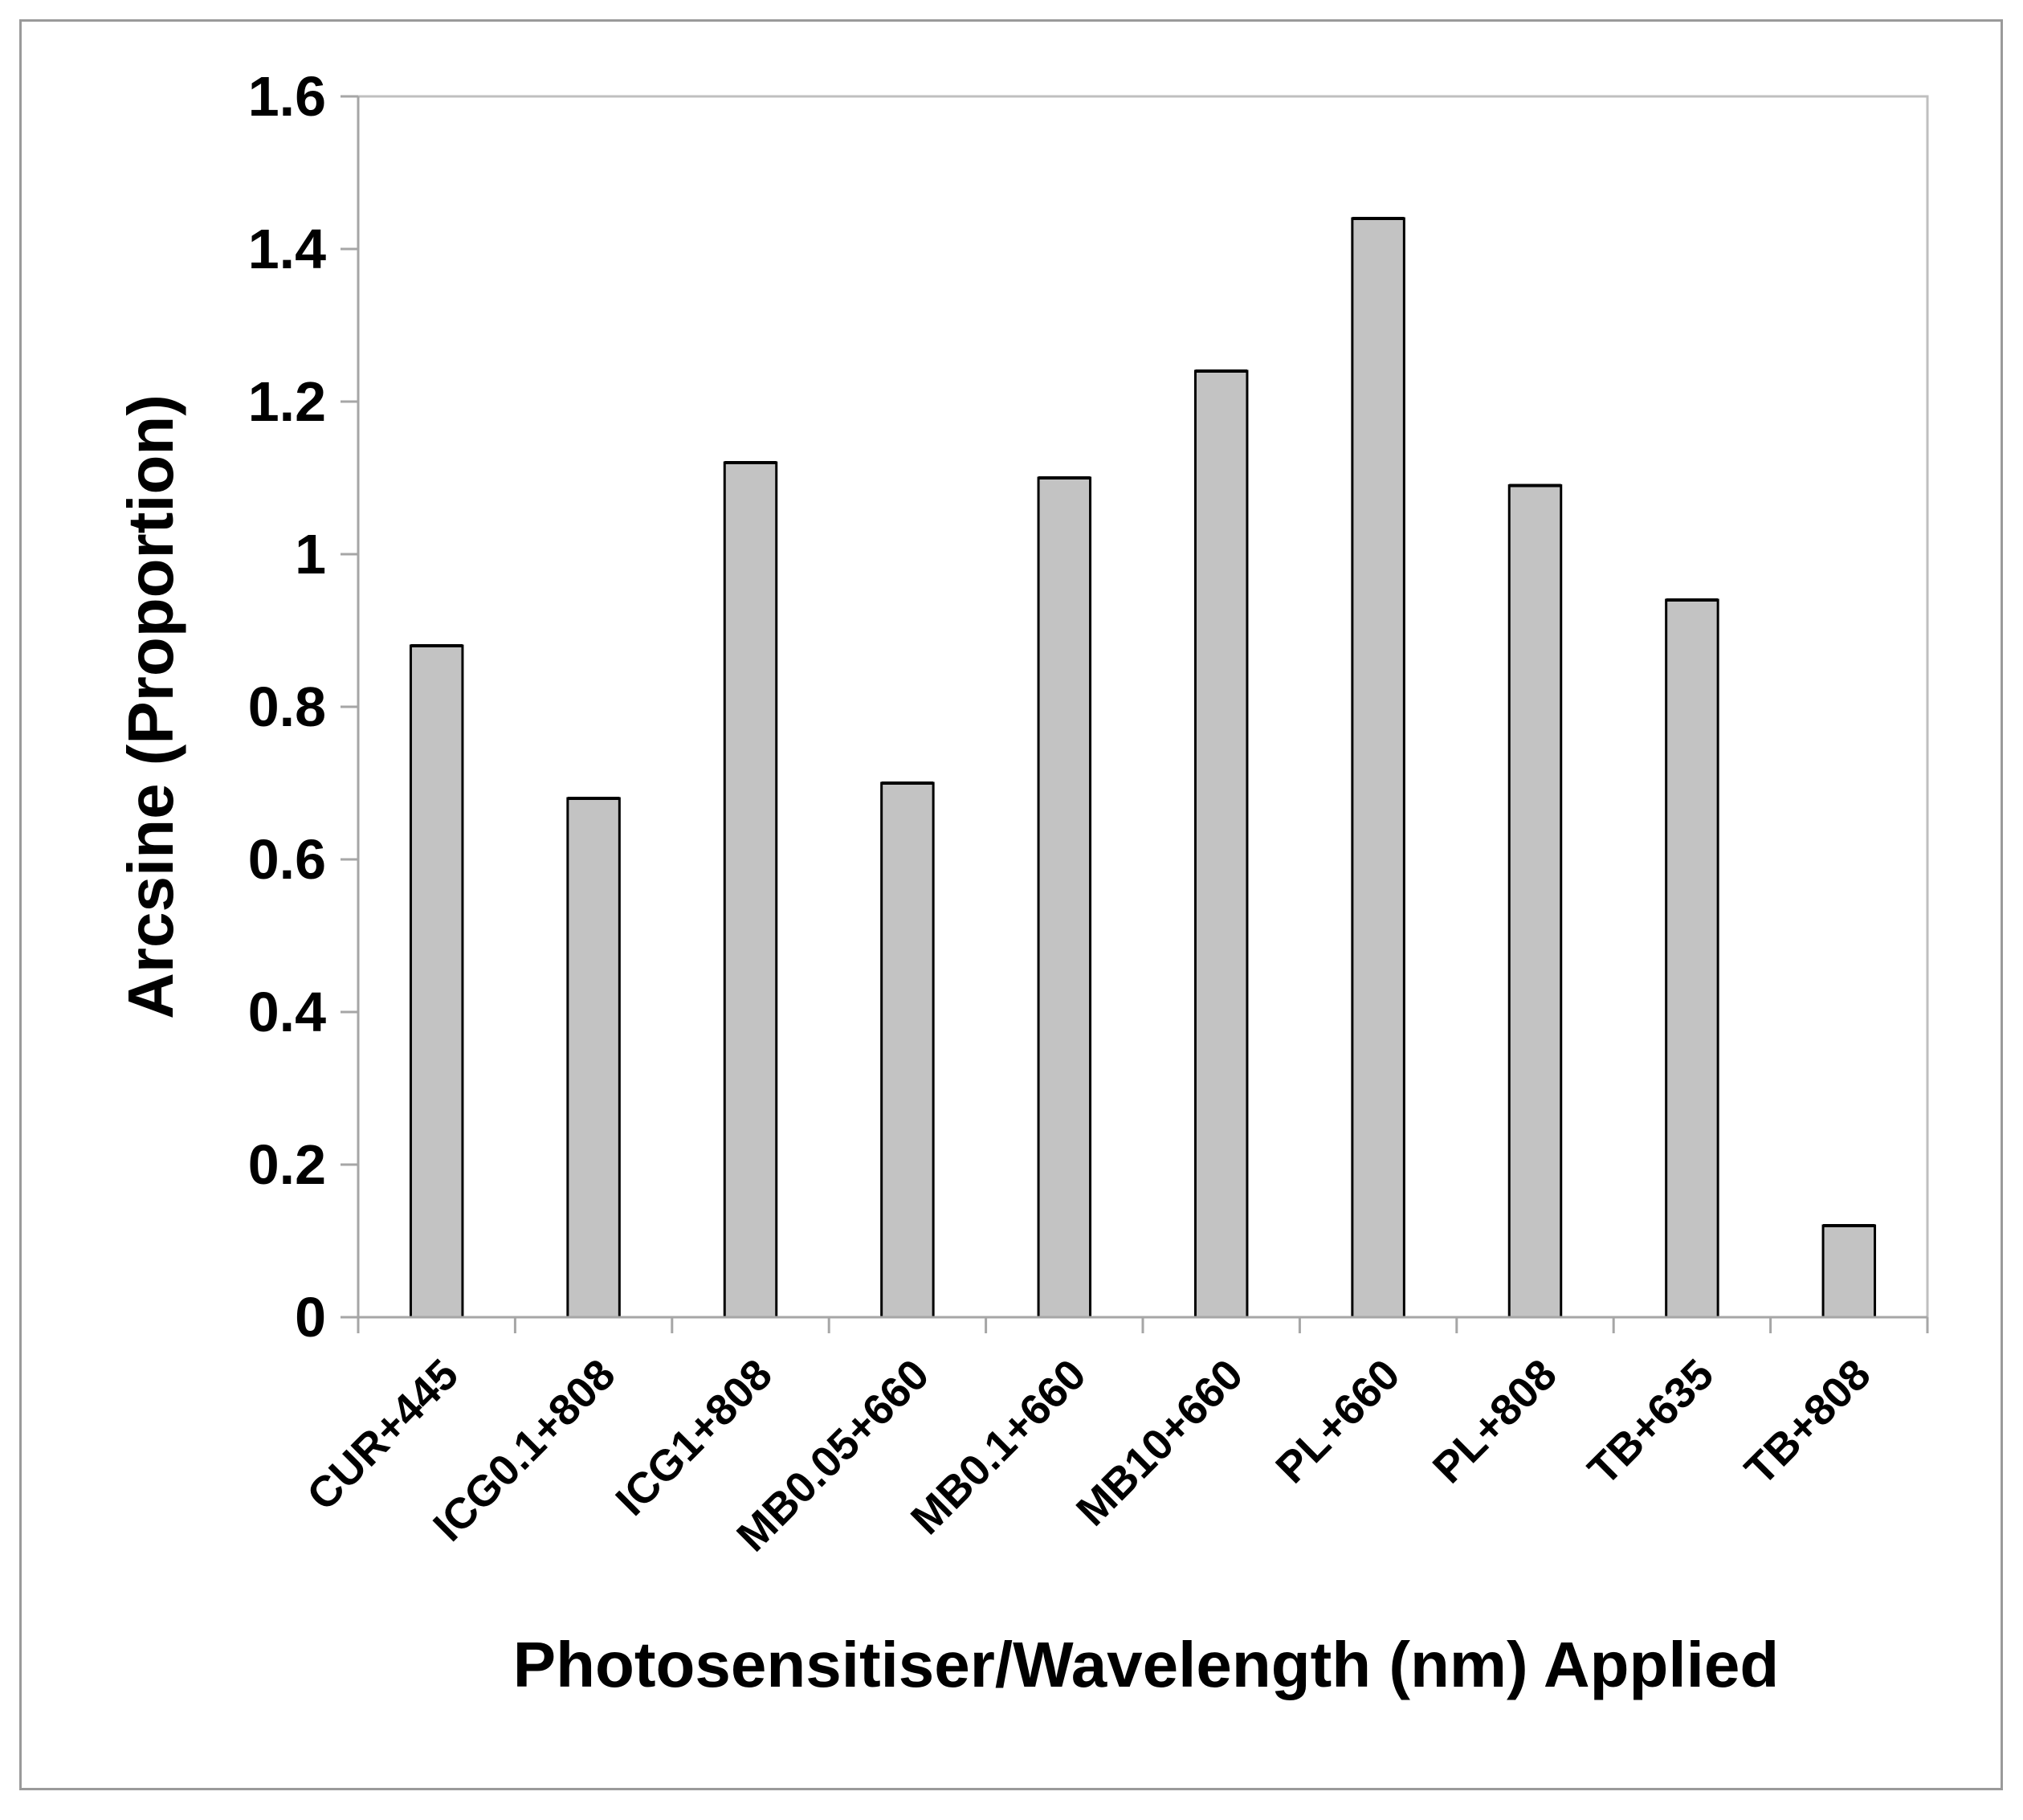 The width and height of the screenshot is (2023, 1820). Describe the element at coordinates (287, 401) in the screenshot. I see `y-tick-label: 1.2` at that location.